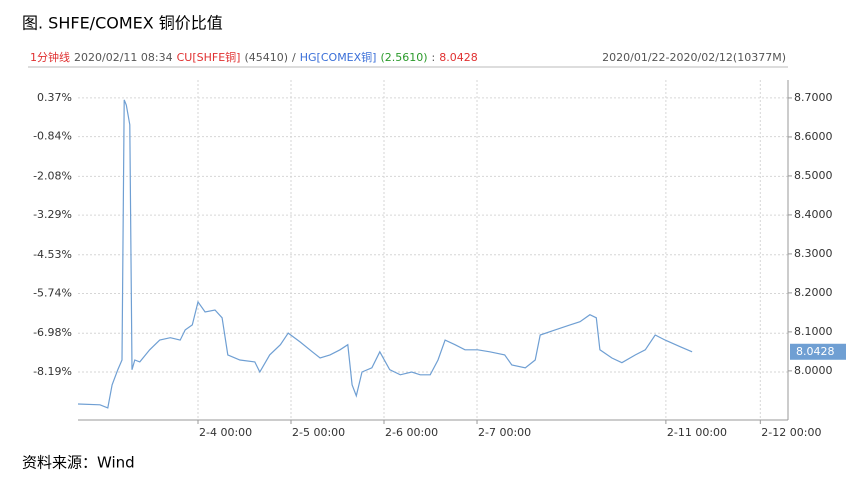 This screenshot has height=486, width=865. What do you see at coordinates (403, 57) in the screenshot?
I see `info-item: (2.5610)` at bounding box center [403, 57].